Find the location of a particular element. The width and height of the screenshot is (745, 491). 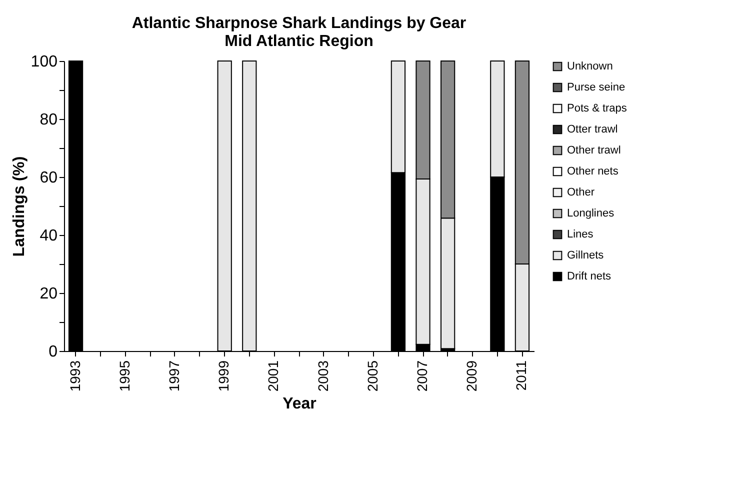

legend-label: Pots & traps is located at coordinates (597, 108).